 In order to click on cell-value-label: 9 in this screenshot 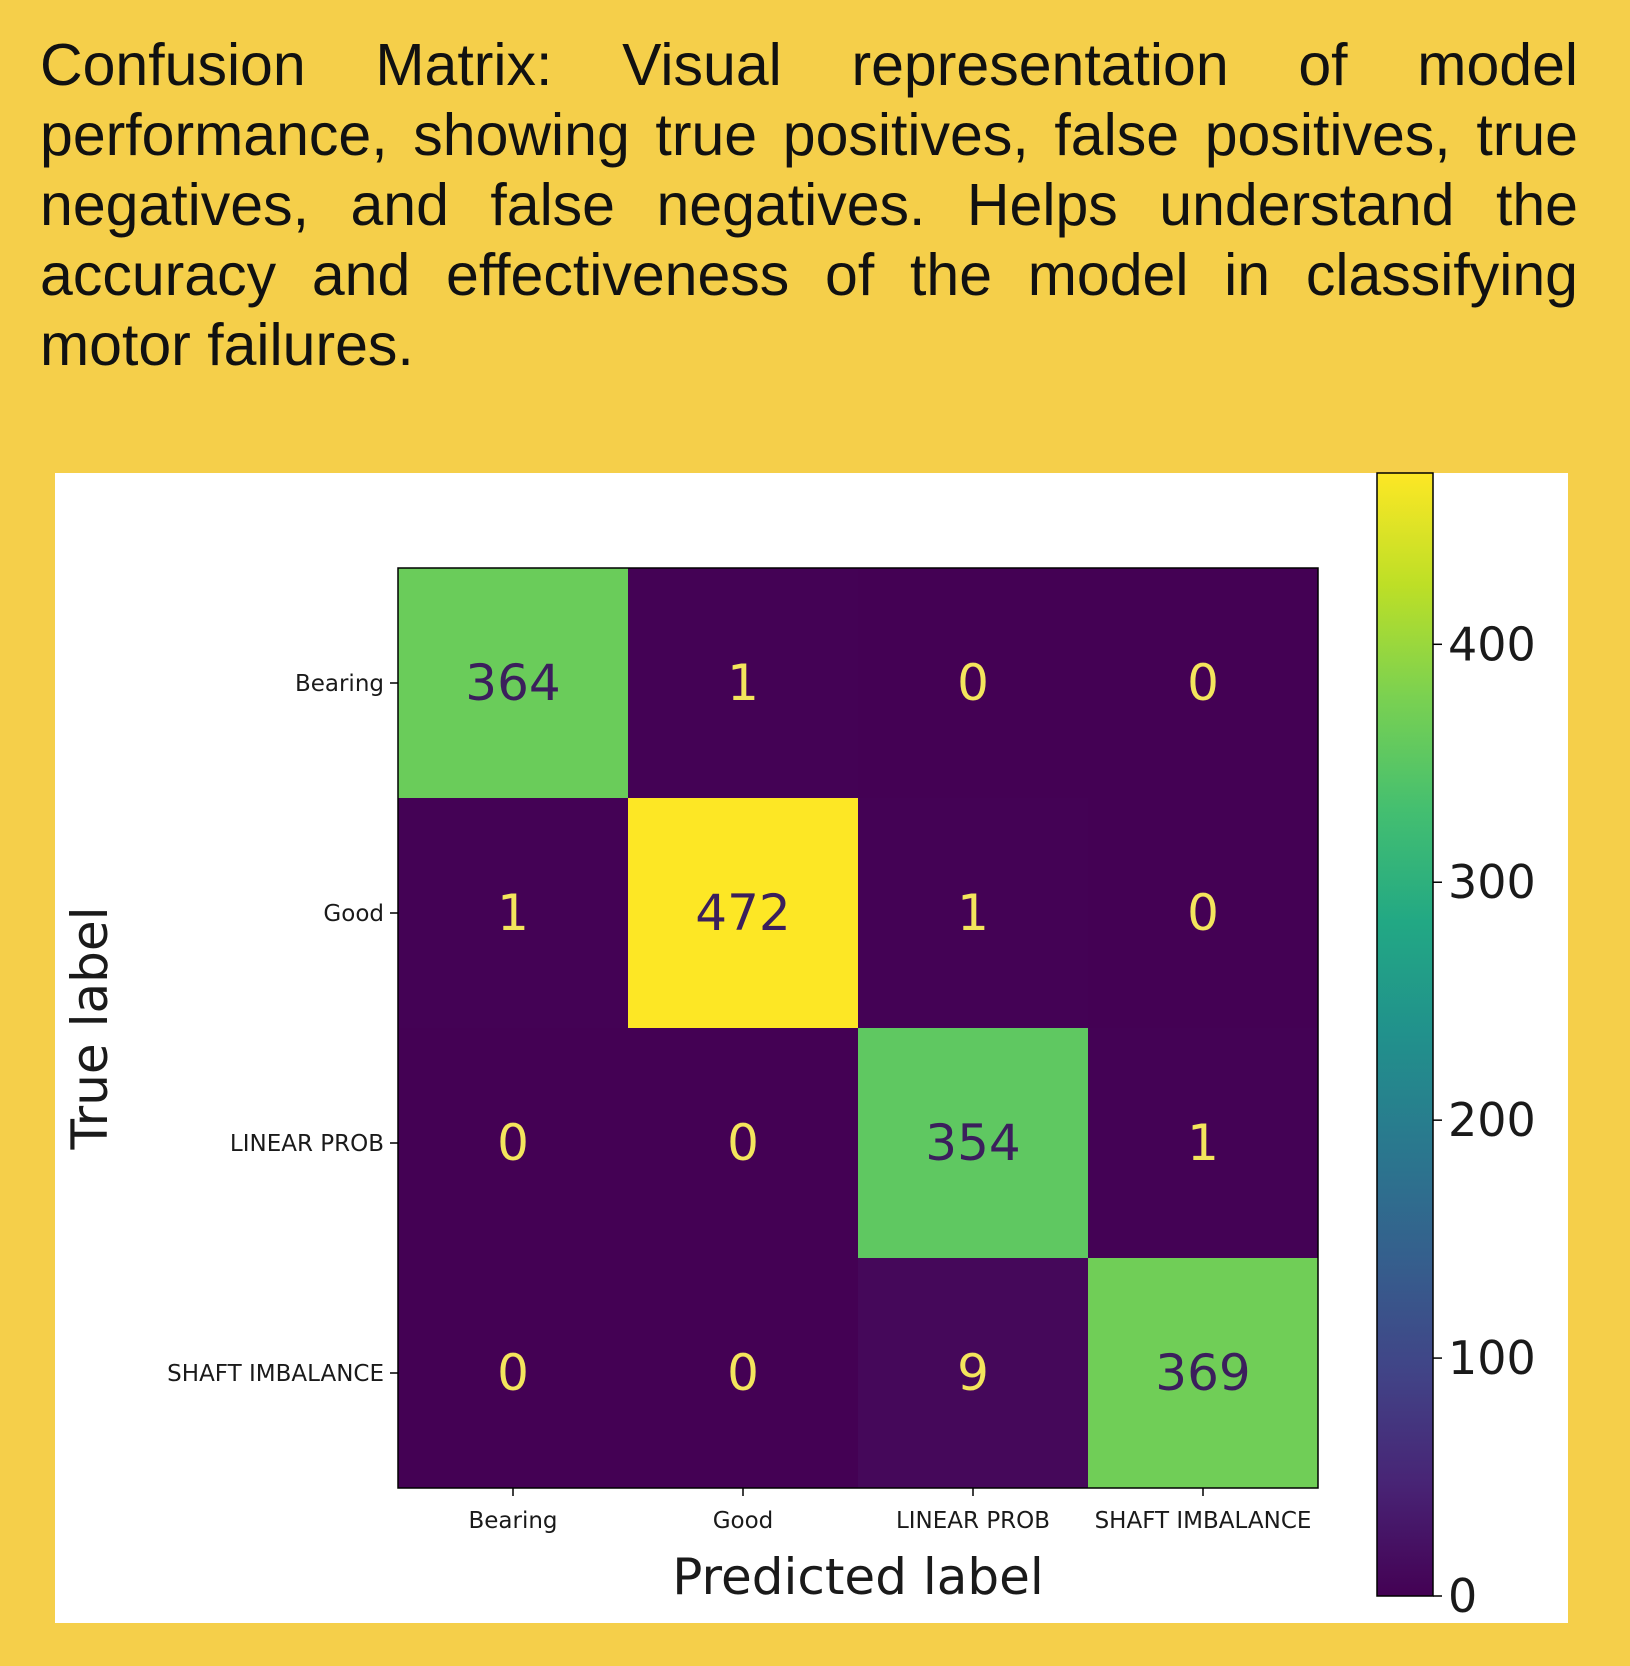, I will do `click(973, 1373)`.